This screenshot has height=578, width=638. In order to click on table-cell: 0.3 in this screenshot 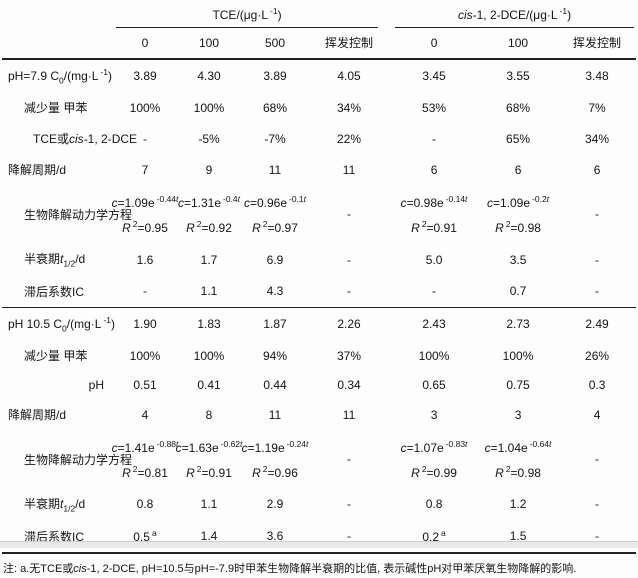, I will do `click(597, 385)`.